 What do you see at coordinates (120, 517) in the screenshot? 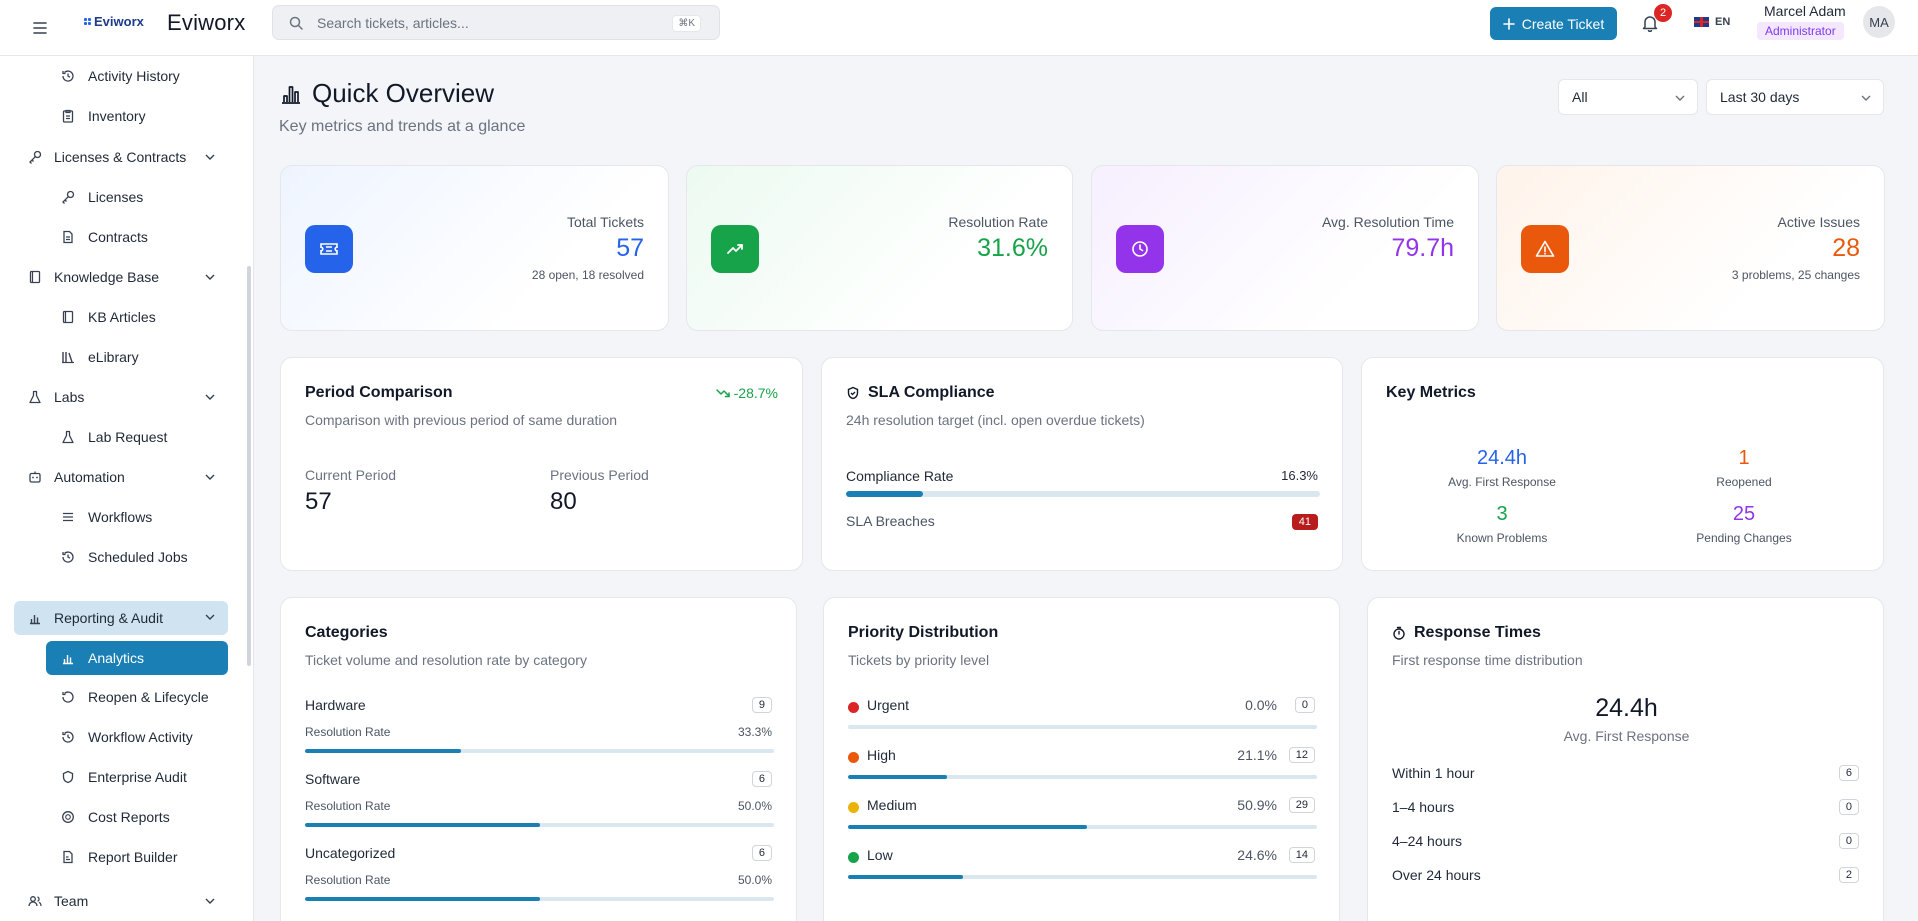
I see `sidebar-item-label: Workflows` at bounding box center [120, 517].